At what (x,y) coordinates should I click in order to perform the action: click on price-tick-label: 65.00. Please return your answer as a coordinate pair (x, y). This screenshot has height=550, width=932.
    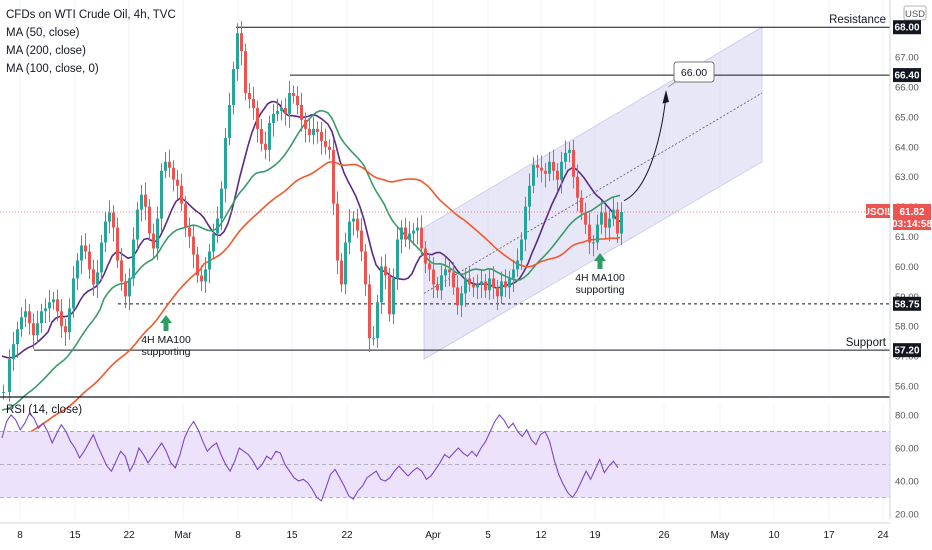
    Looking at the image, I should click on (907, 117).